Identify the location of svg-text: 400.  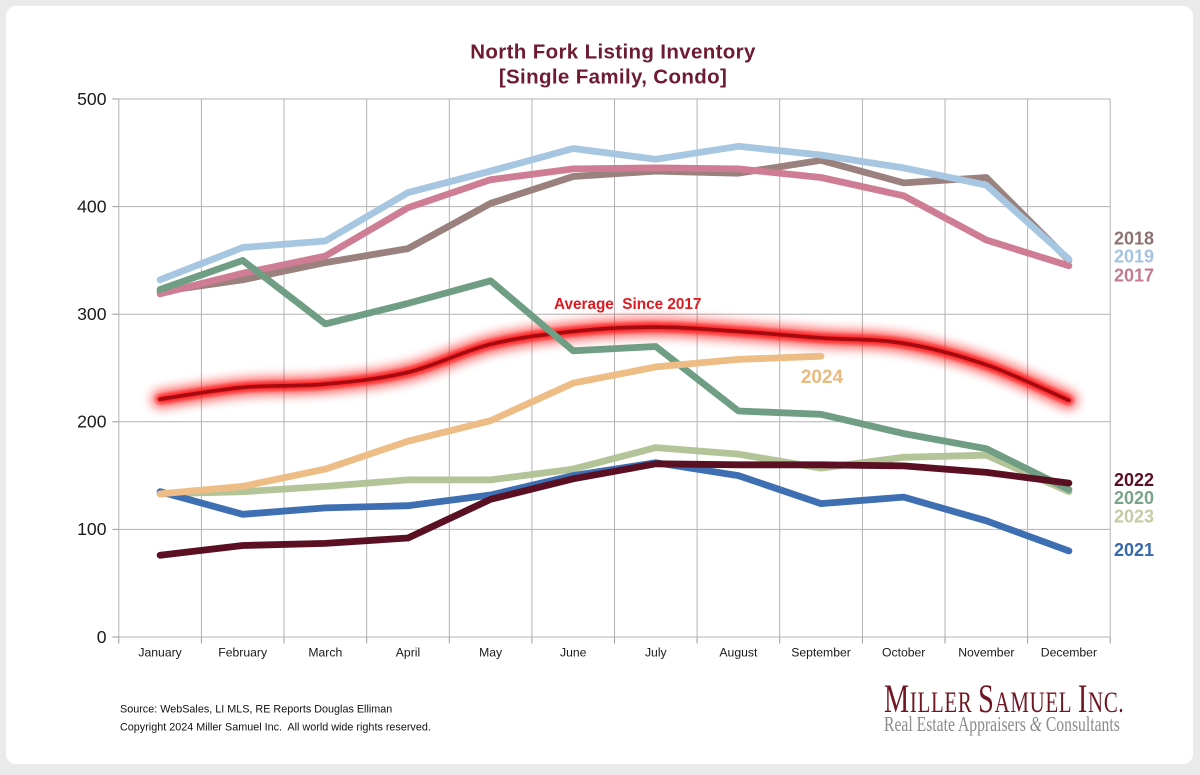
(92, 206).